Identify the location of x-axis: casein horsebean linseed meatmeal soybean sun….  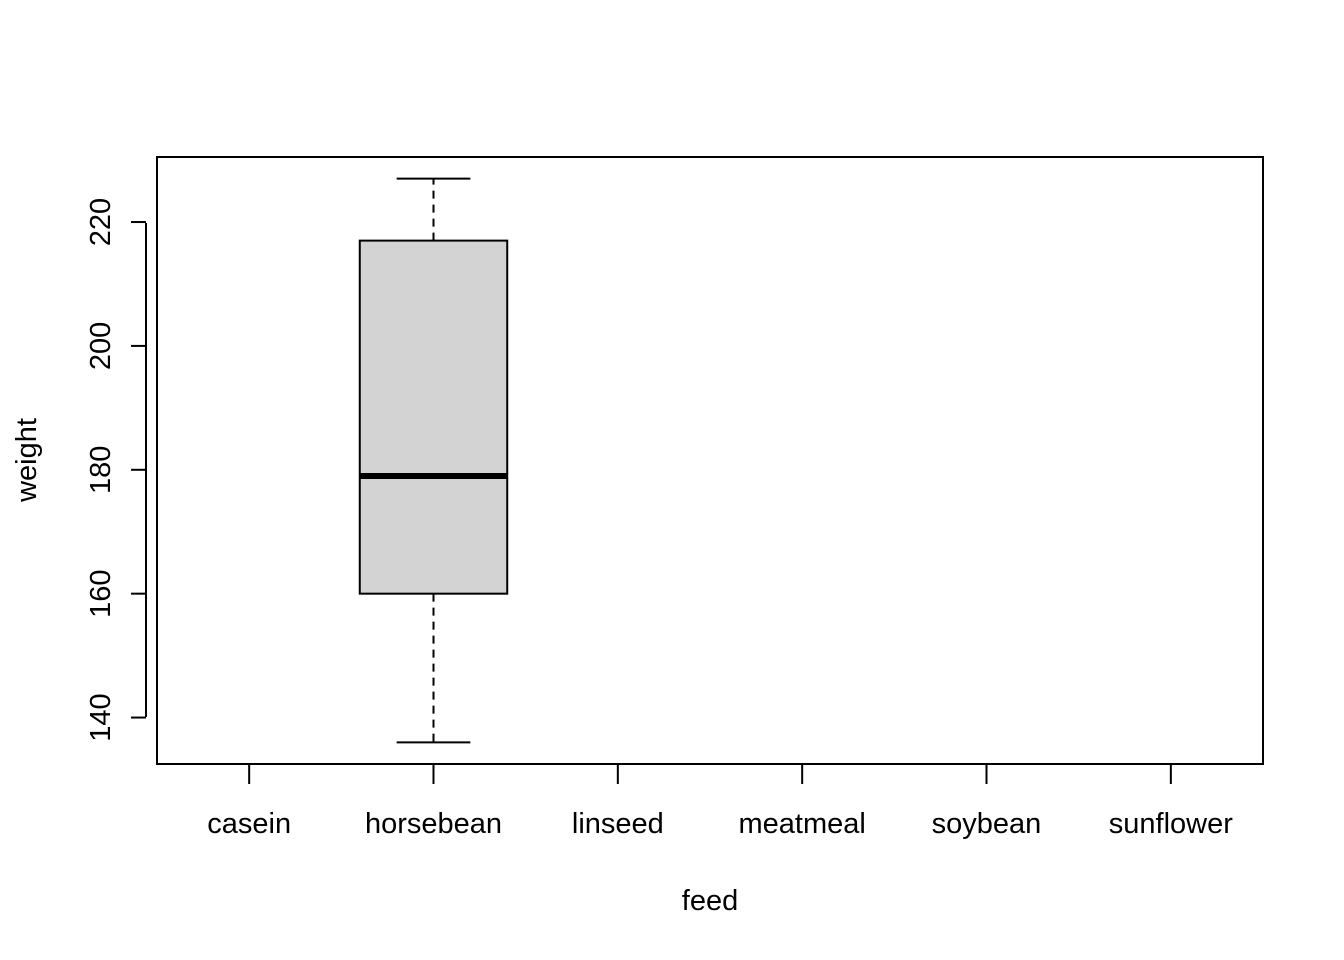
(720, 802).